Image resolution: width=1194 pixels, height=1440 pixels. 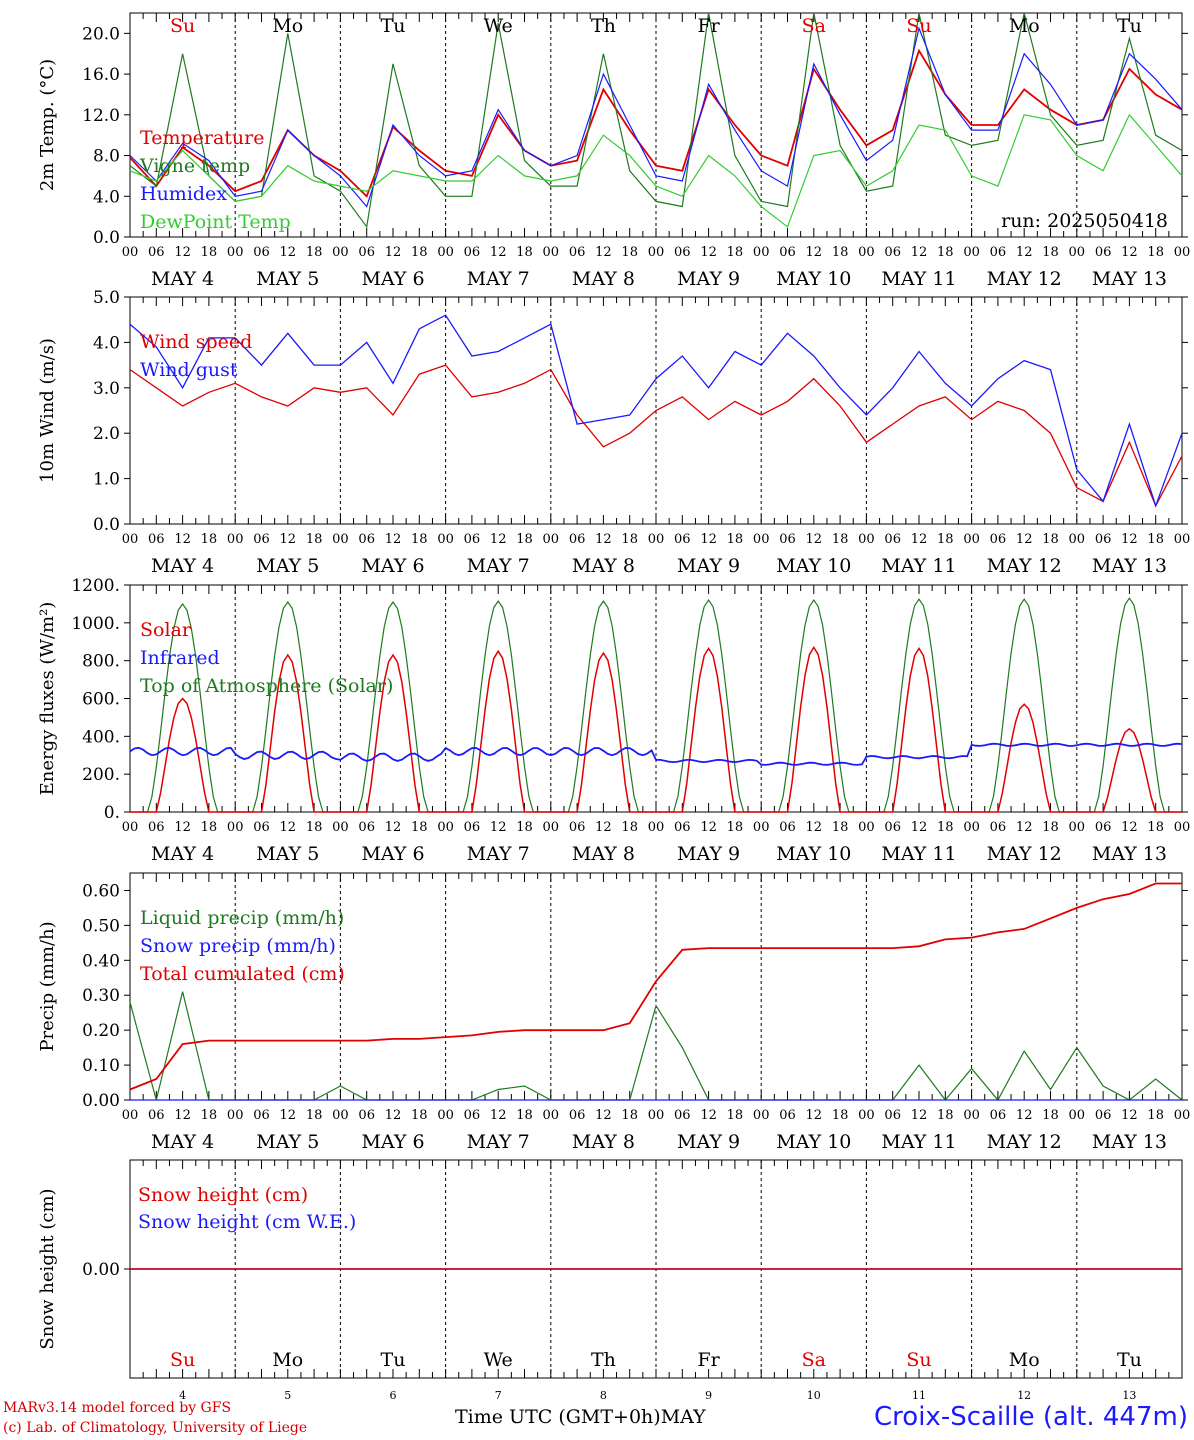 I want to click on y-tick-label: 0.40, so click(x=101, y=961).